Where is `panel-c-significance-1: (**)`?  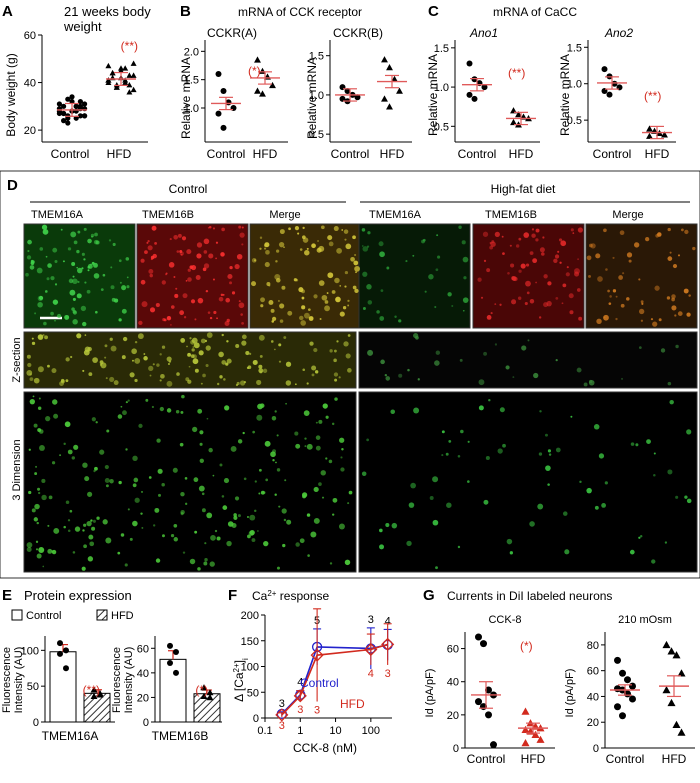 panel-c-significance-1: (**) is located at coordinates (516, 73).